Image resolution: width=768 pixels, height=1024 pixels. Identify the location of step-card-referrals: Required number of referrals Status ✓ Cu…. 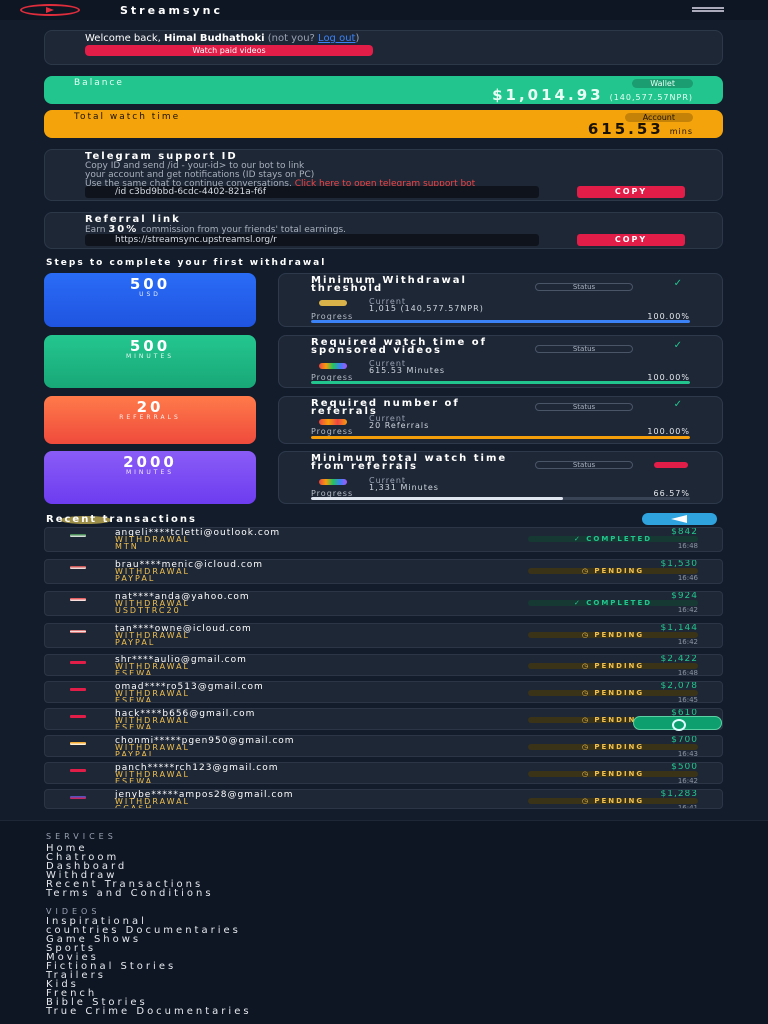
(500, 420).